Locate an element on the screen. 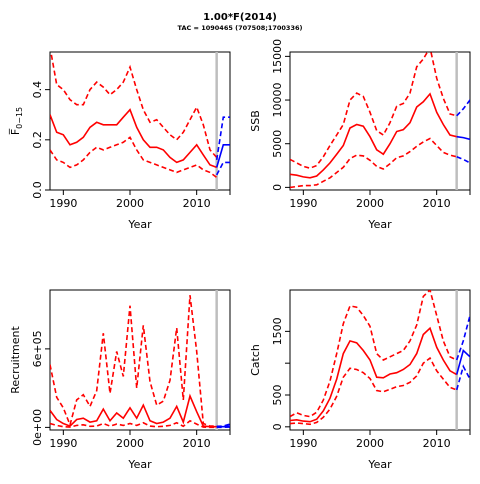 The height and width of the screenshot is (484, 480). x-tick-label-ssb-2010: 2010 is located at coordinates (437, 203).